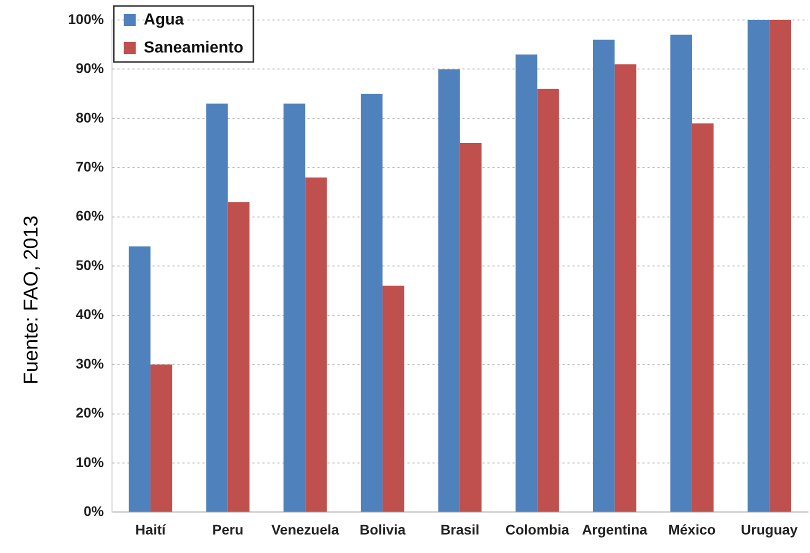 This screenshot has height=553, width=810. Describe the element at coordinates (615, 529) in the screenshot. I see `x-tick-label: Argentina` at that location.